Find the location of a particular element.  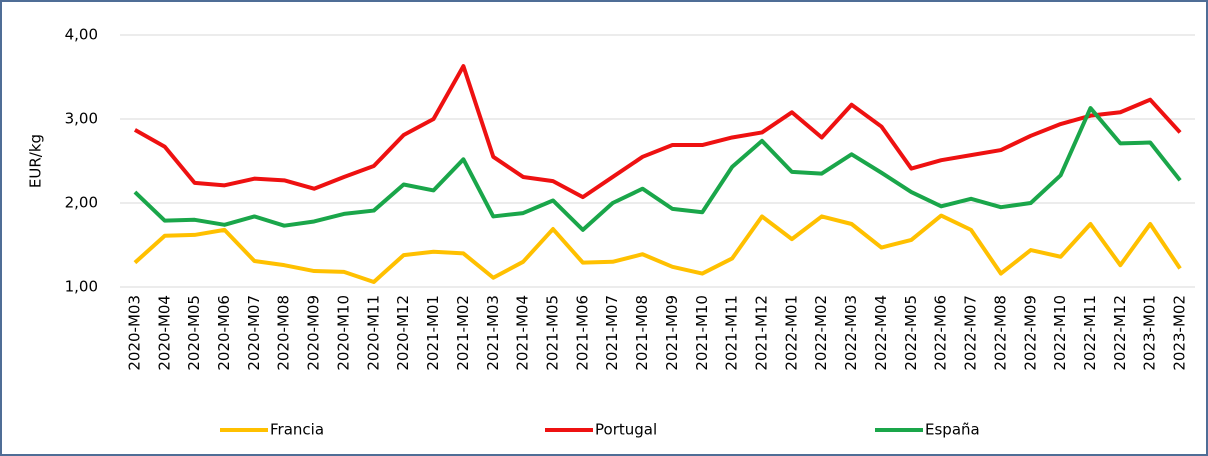

x-tick-label: 2022-M06 is located at coordinates (941, 333).